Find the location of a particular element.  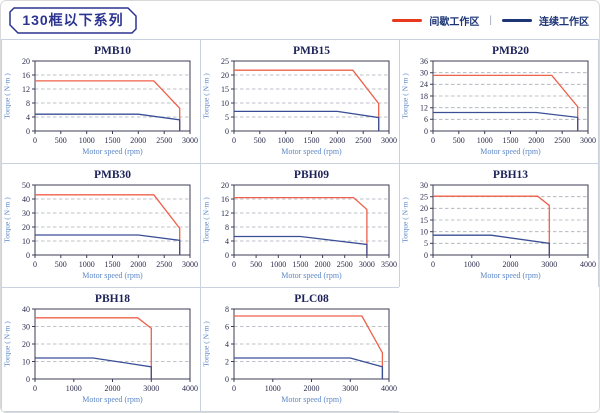

svg-text: 4 is located at coordinates (227, 241).